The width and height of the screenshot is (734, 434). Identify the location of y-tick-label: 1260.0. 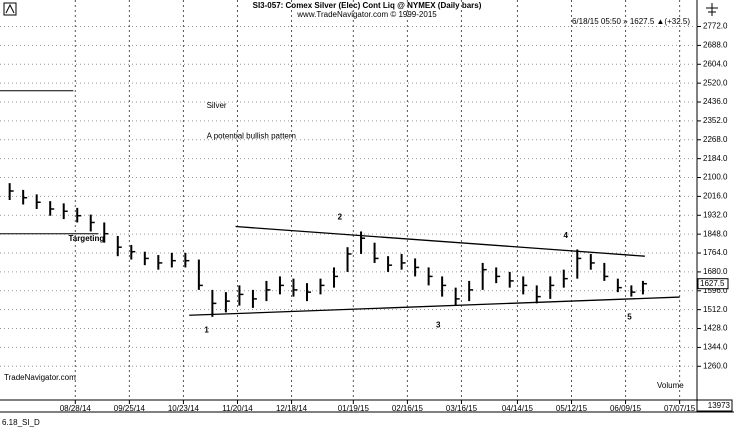
(715, 365).